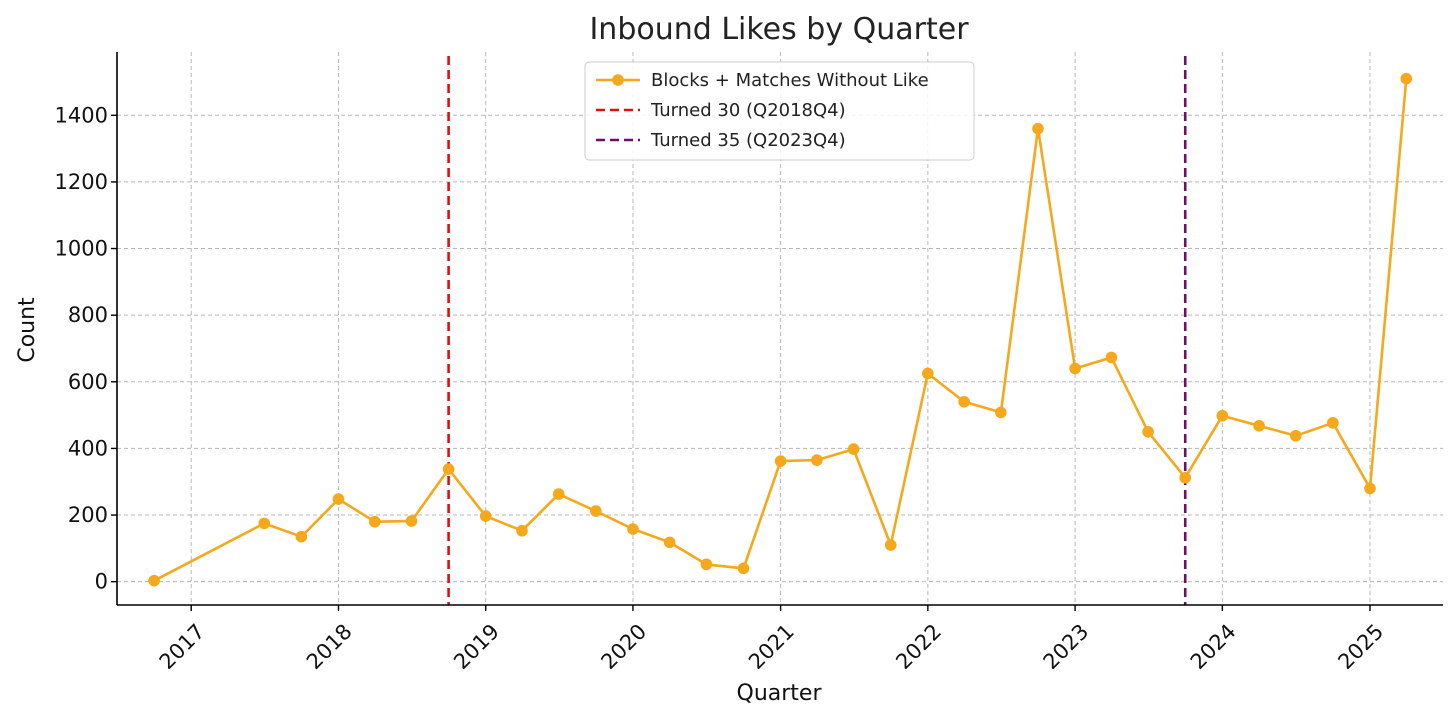 The image size is (1456, 721). What do you see at coordinates (329, 646) in the screenshot?
I see `x-tick-label: 2018` at bounding box center [329, 646].